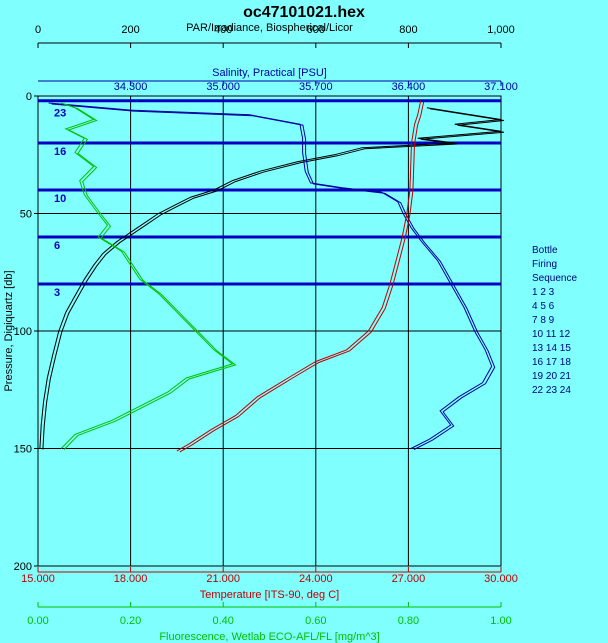 The height and width of the screenshot is (643, 608). What do you see at coordinates (316, 87) in the screenshot?
I see `axis-tick-label: 35.700` at bounding box center [316, 87].